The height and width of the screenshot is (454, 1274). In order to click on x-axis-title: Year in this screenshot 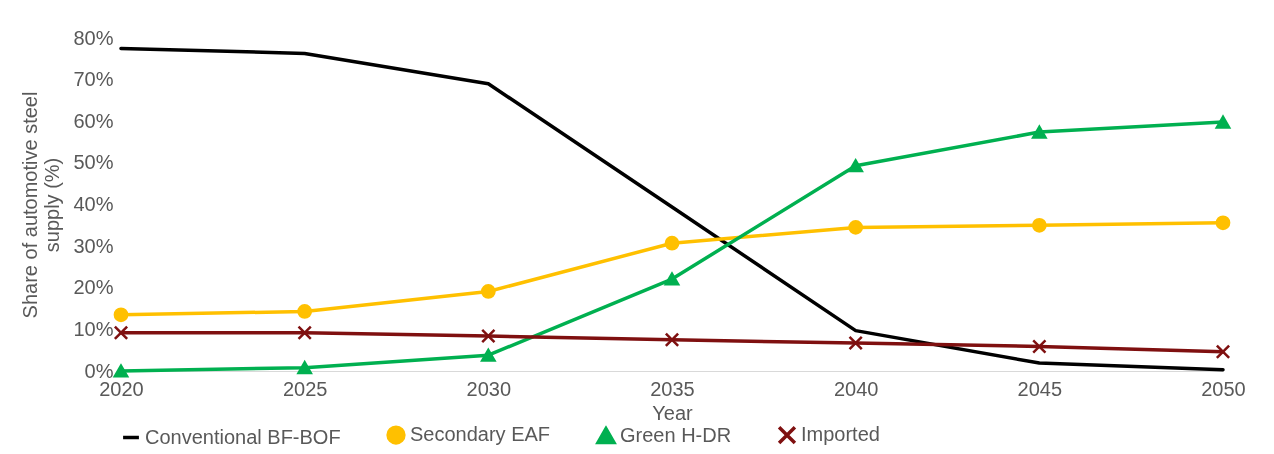, I will do `click(673, 412)`.